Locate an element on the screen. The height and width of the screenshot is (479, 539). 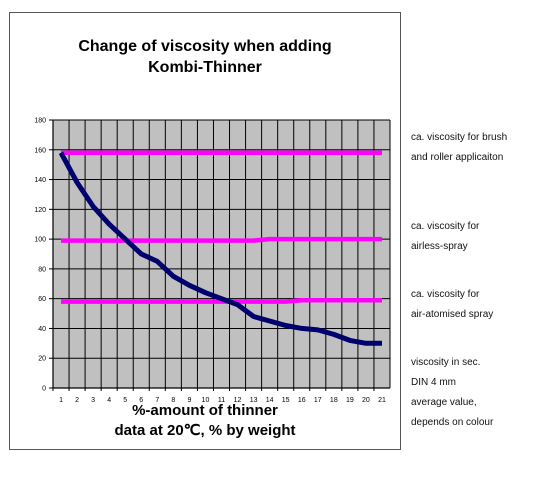
x-tick-label-0: 1 is located at coordinates (61, 400).